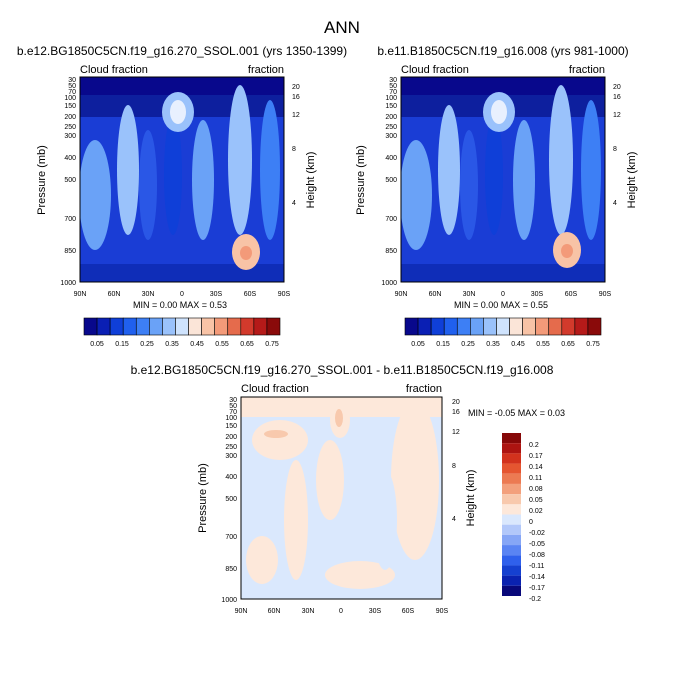 This screenshot has height=683, width=684. Describe the element at coordinates (270, 170) in the screenshot. I see `panel-a-sh-polar` at that location.